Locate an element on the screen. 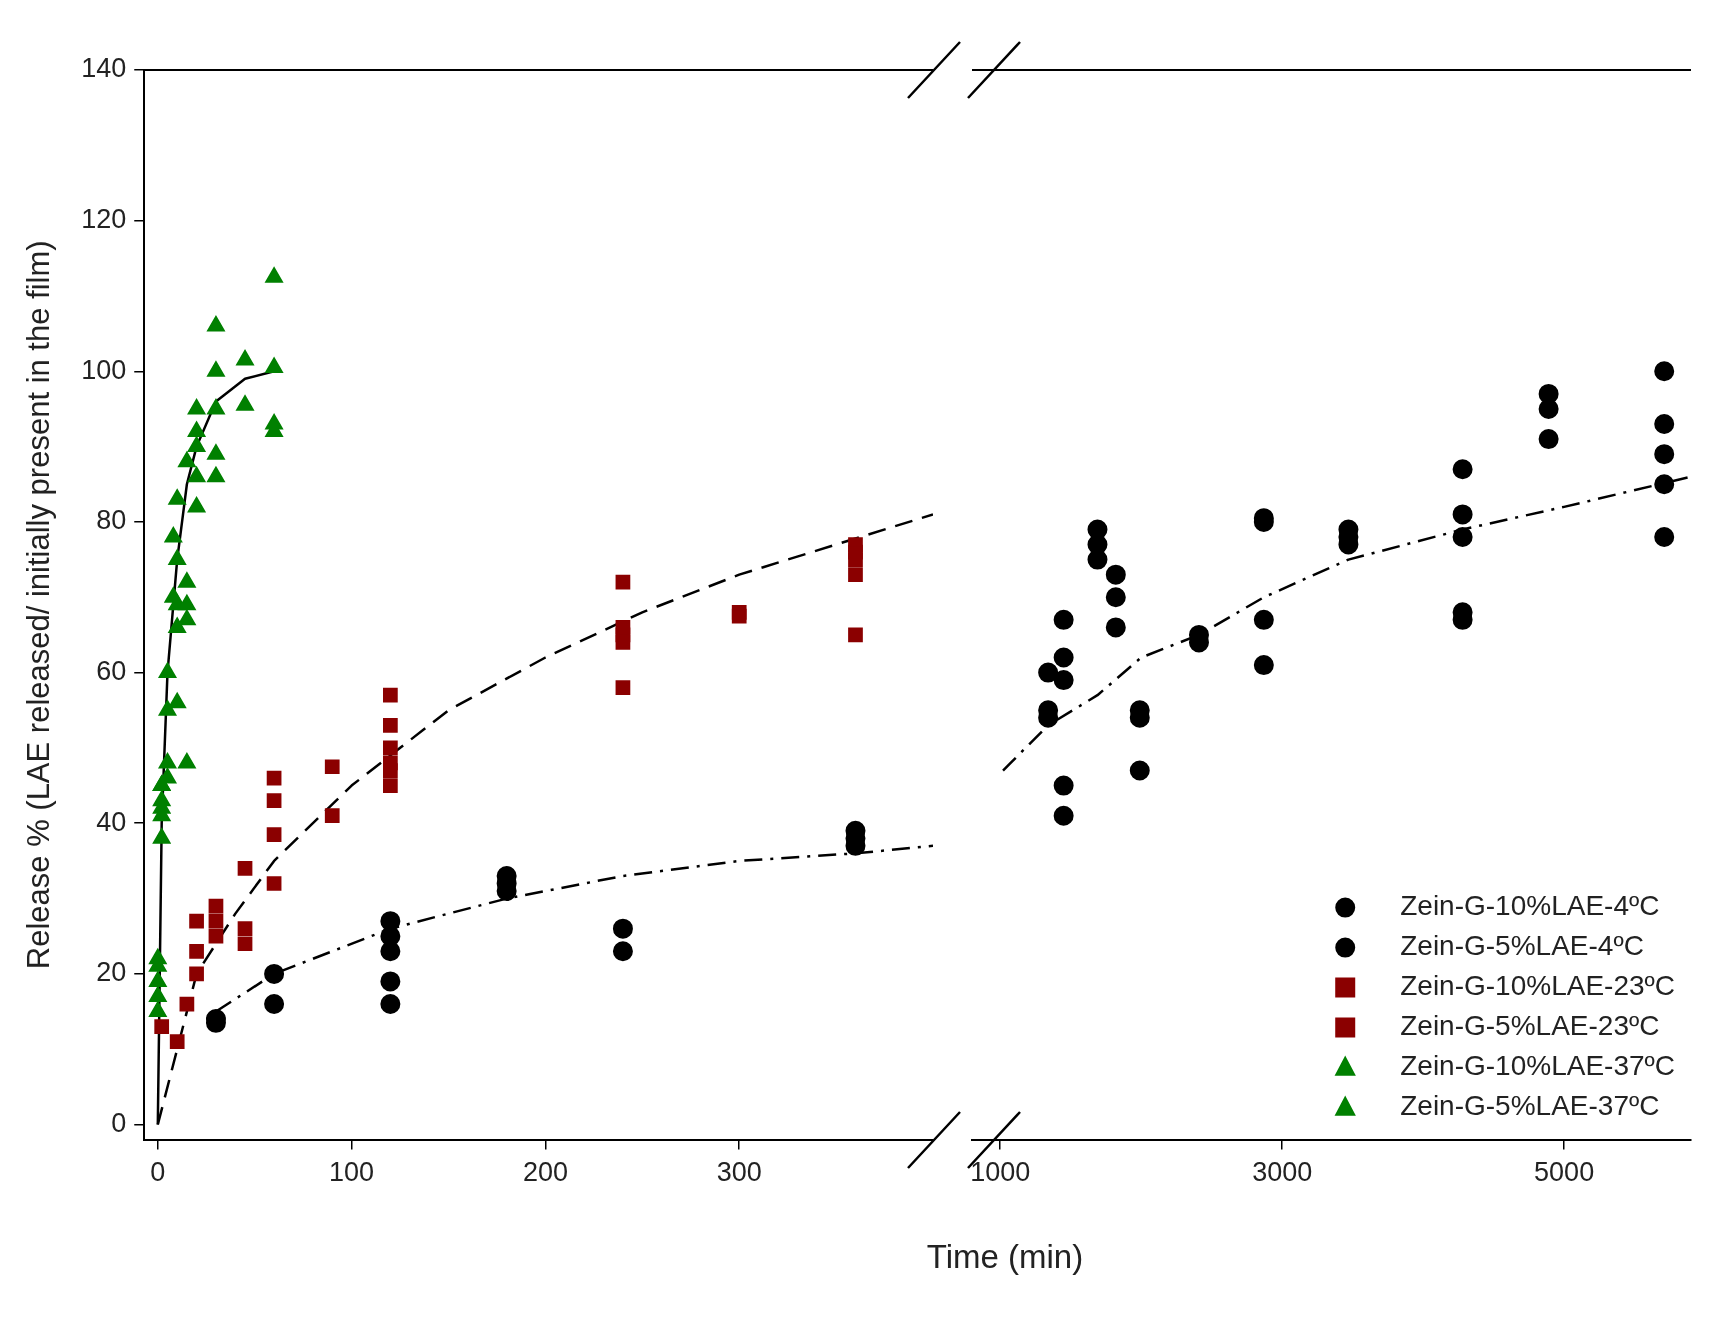 The image size is (1710, 1334). y-tick-label: 120 is located at coordinates (104, 219).